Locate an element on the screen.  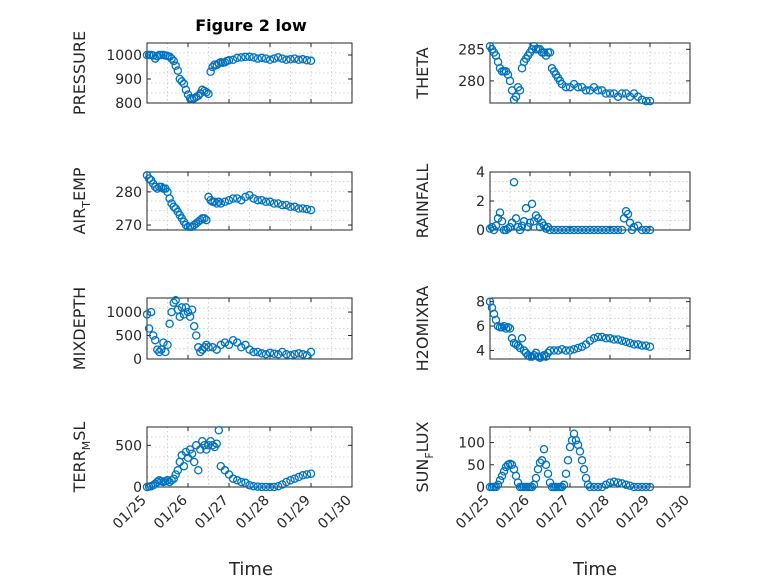
y-axis-label-air_temp: AIRTEMP is located at coordinates (81, 200).